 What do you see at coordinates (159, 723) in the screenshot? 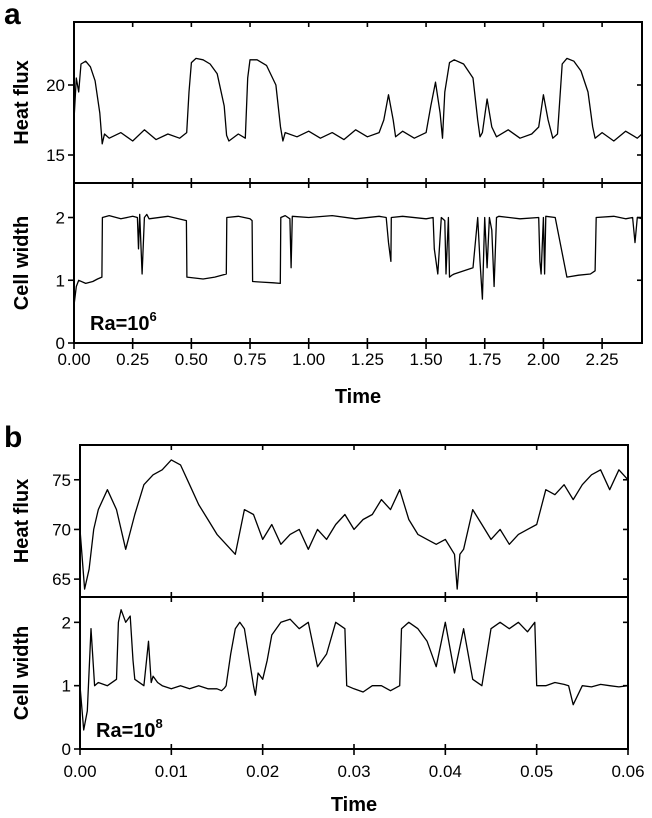
I see `rayleigh-exponent: 8` at bounding box center [159, 723].